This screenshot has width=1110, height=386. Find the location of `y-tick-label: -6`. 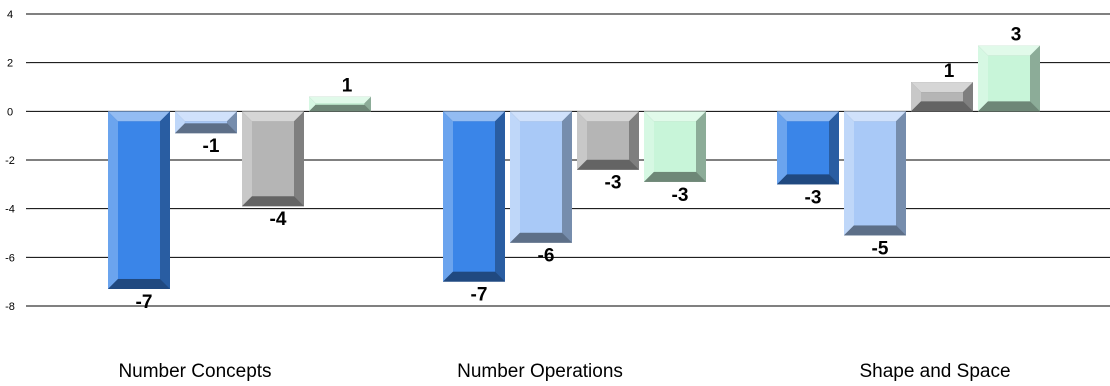

y-tick-label: -6 is located at coordinates (10, 258).